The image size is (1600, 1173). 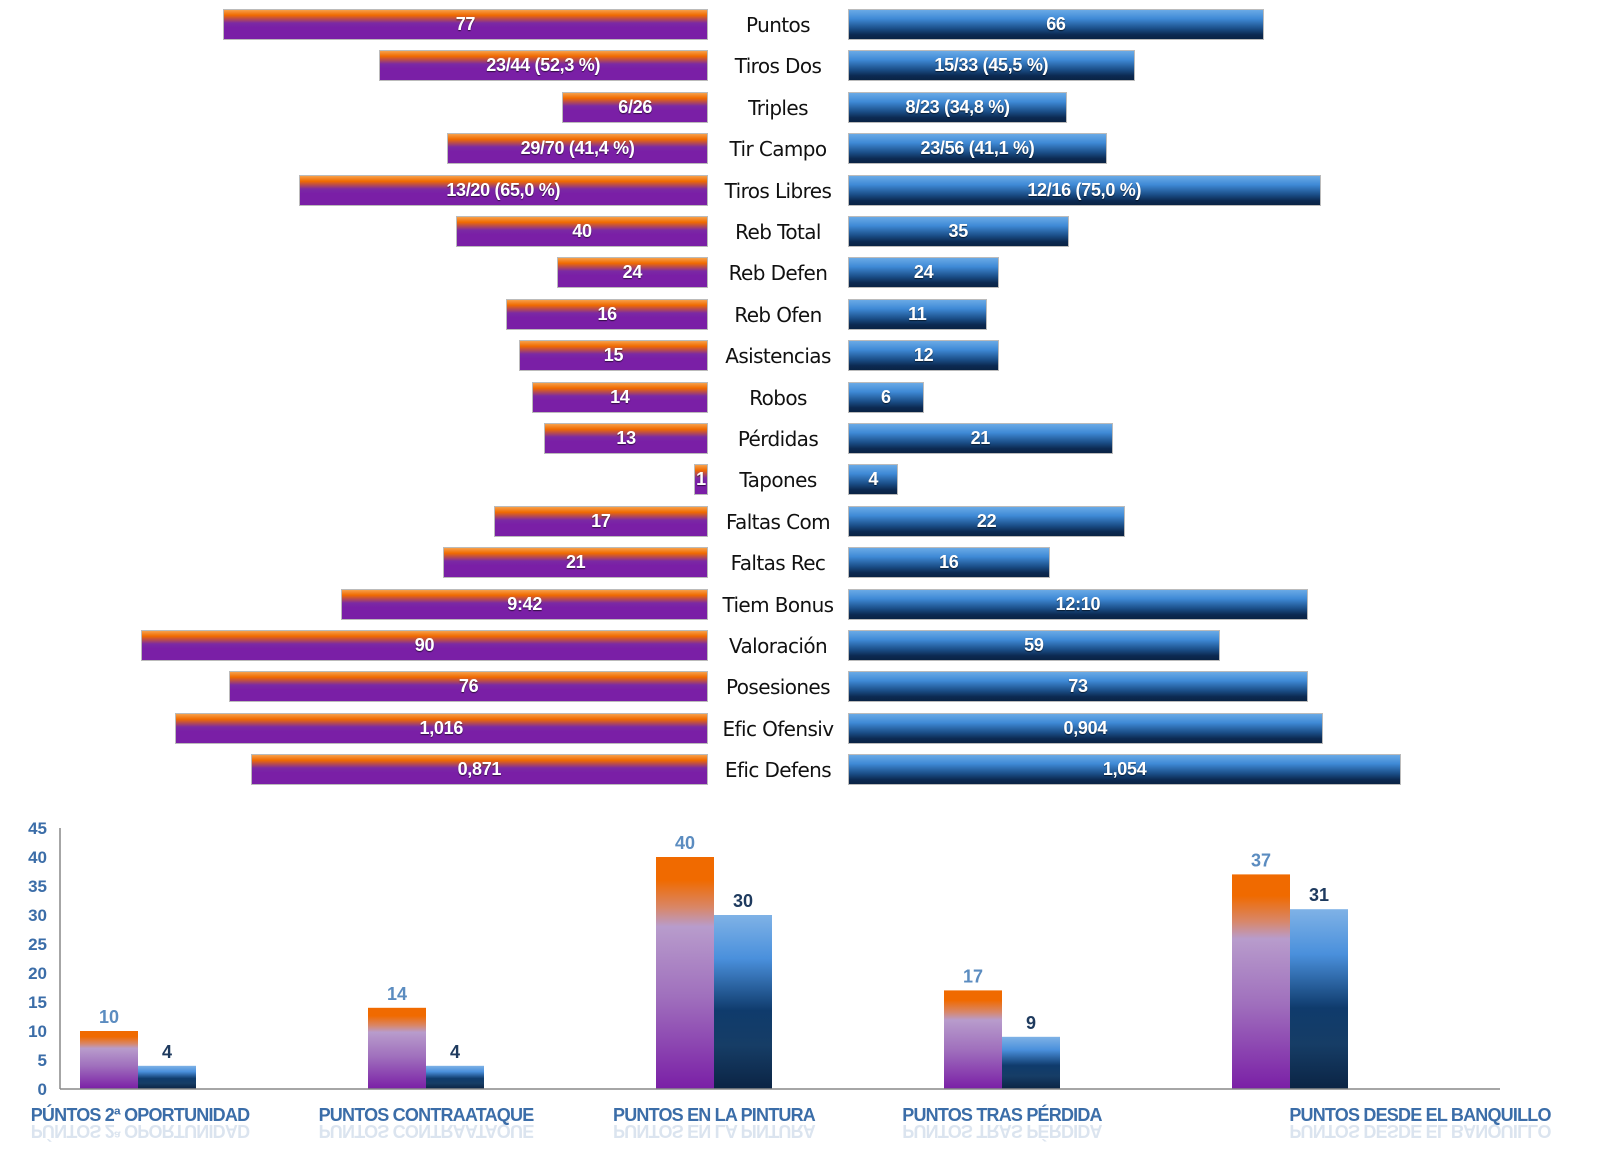 What do you see at coordinates (685, 843) in the screenshot?
I see `team-a-column-label: 40` at bounding box center [685, 843].